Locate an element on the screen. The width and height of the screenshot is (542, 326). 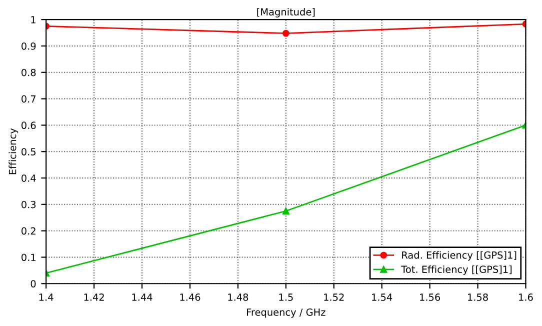
y-tick-label: 0.3 is located at coordinates (29, 204).